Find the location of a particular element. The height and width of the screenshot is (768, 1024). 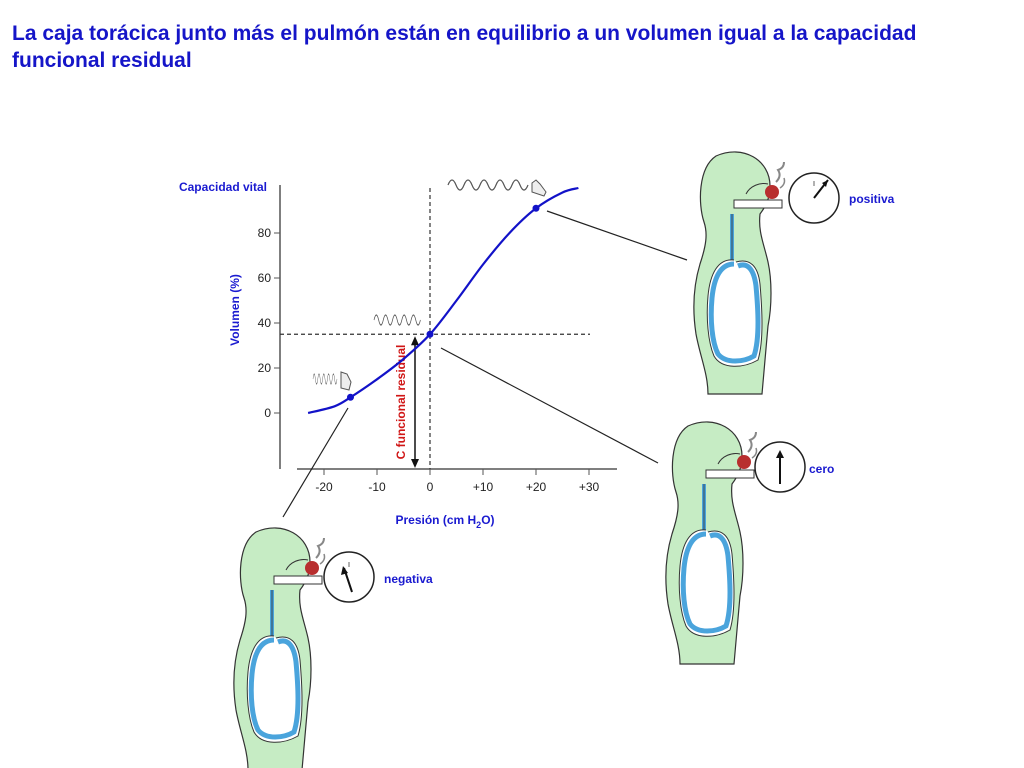

x-ticks: -20 -10 0 +10 +20 +30 is located at coordinates (457, 481).